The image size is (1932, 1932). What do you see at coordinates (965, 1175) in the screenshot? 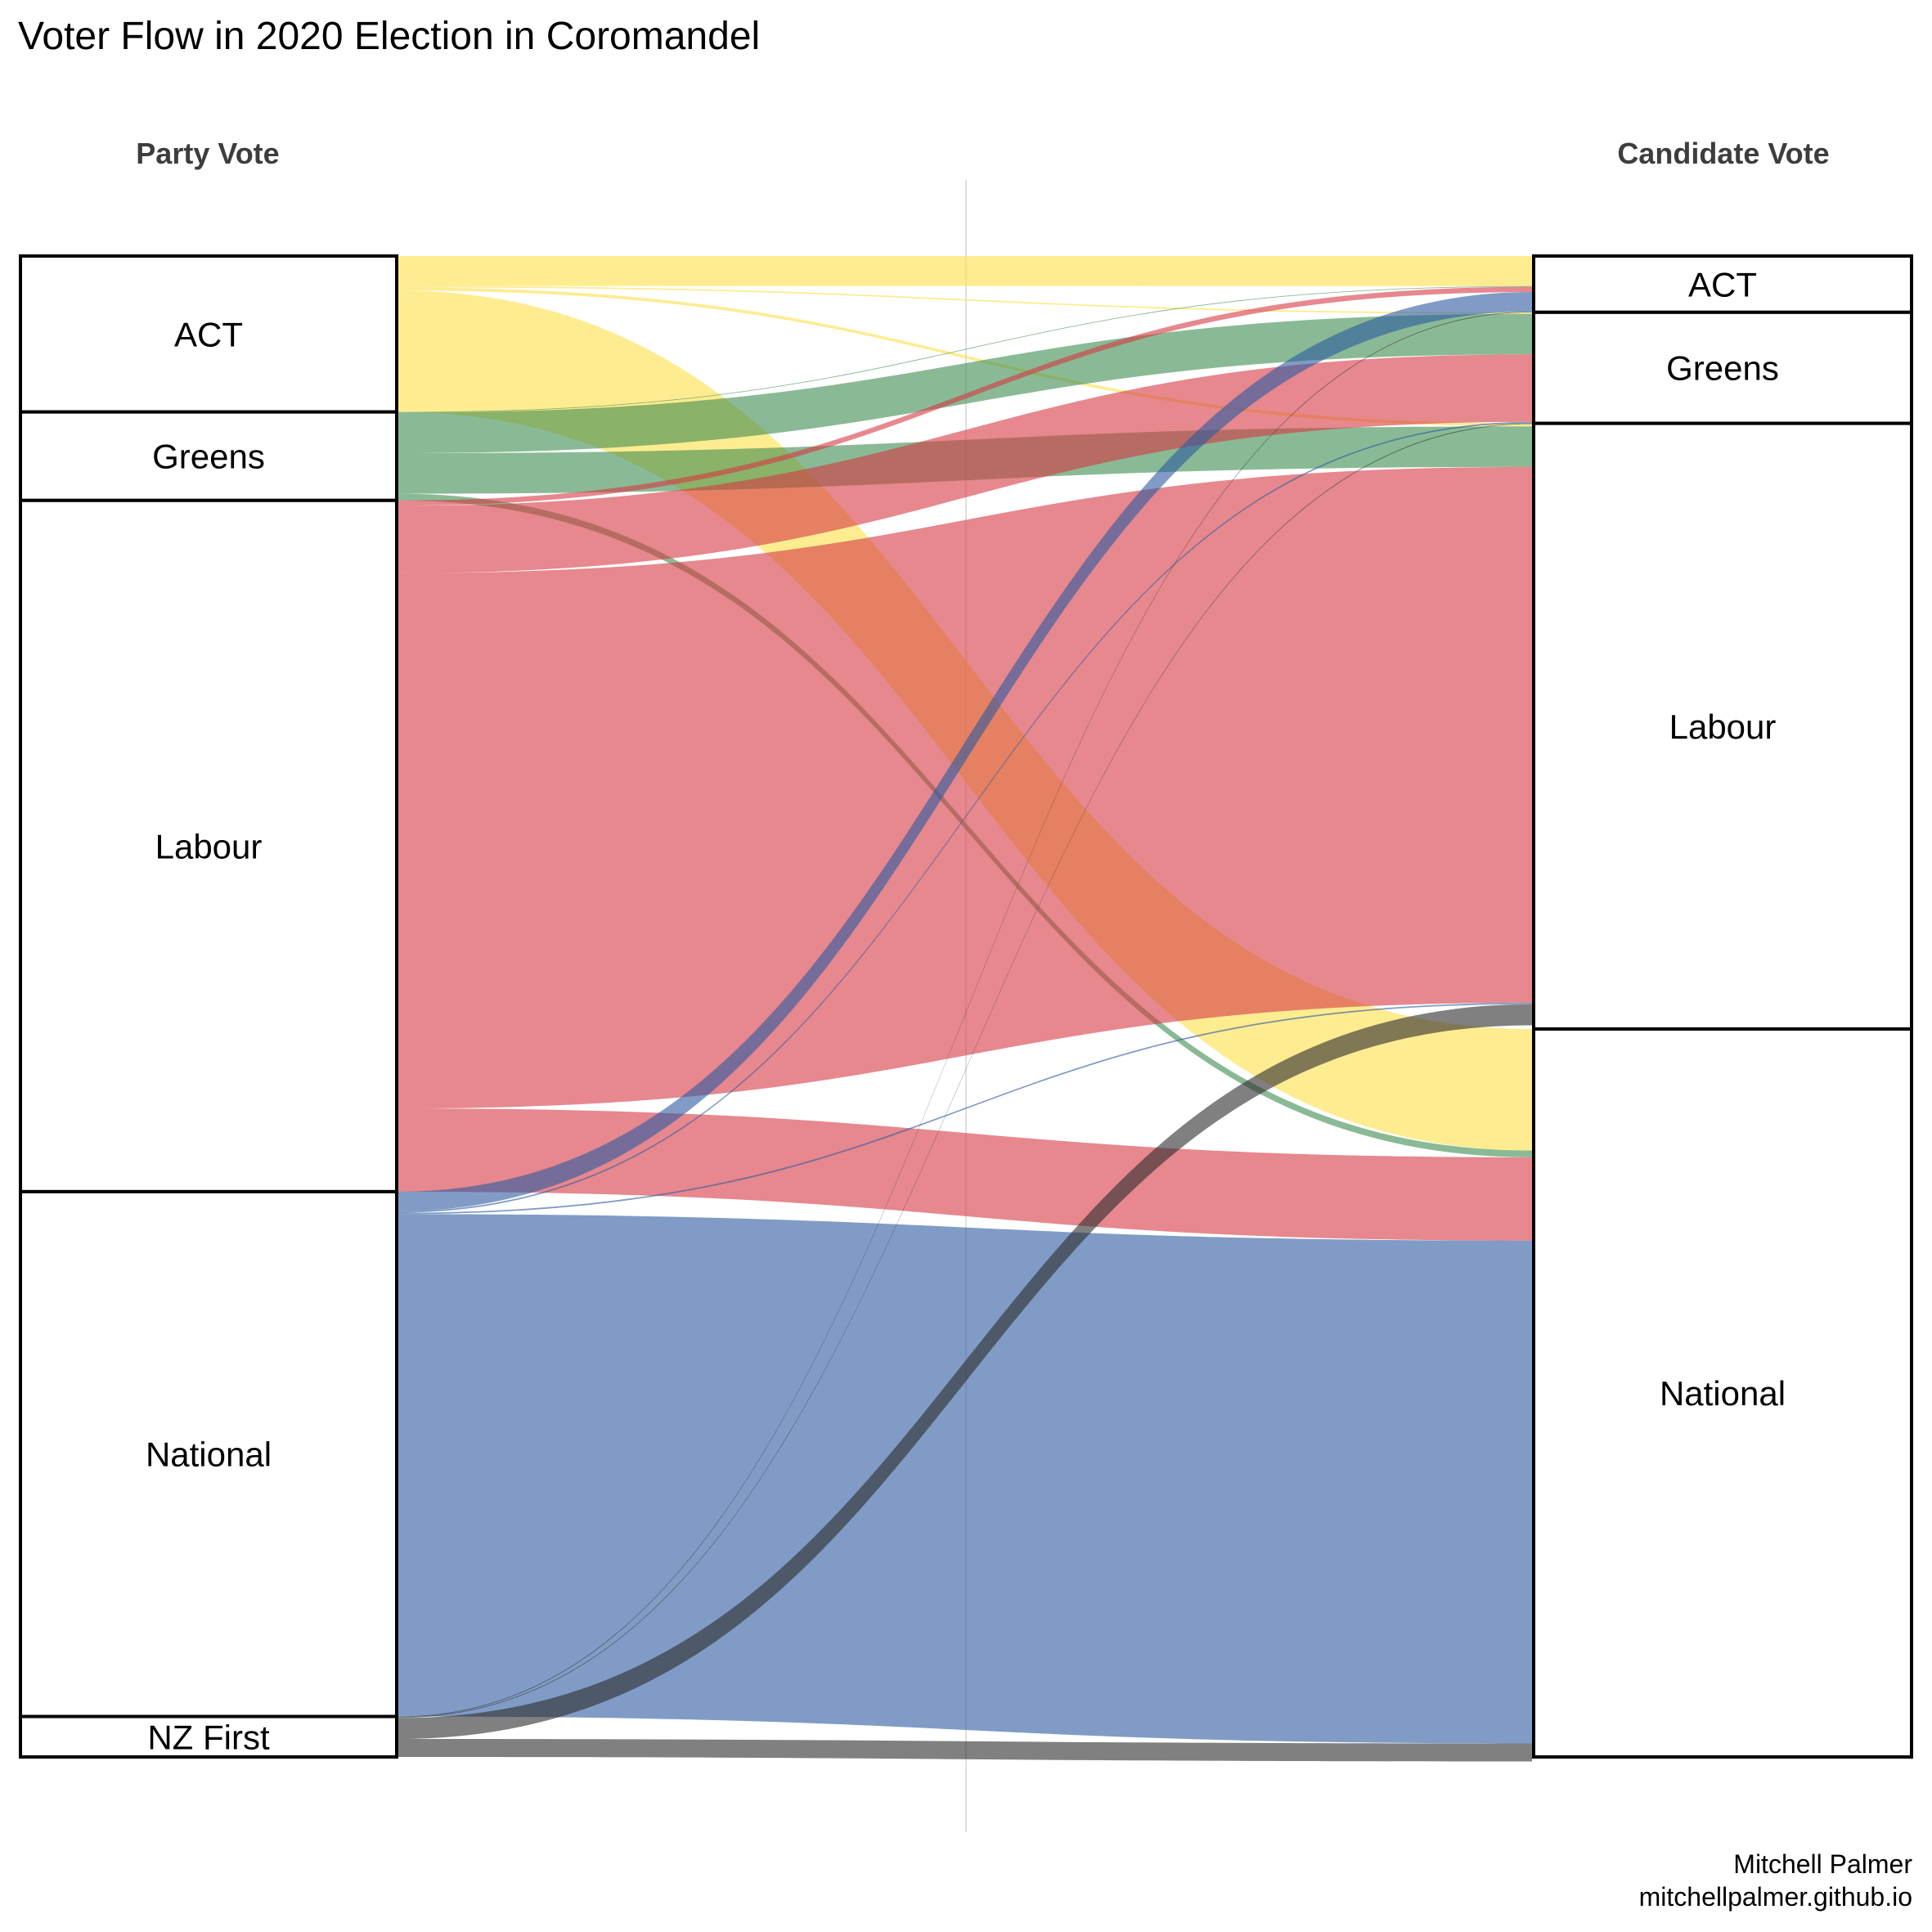
I see `flow-labour-to-national` at bounding box center [965, 1175].